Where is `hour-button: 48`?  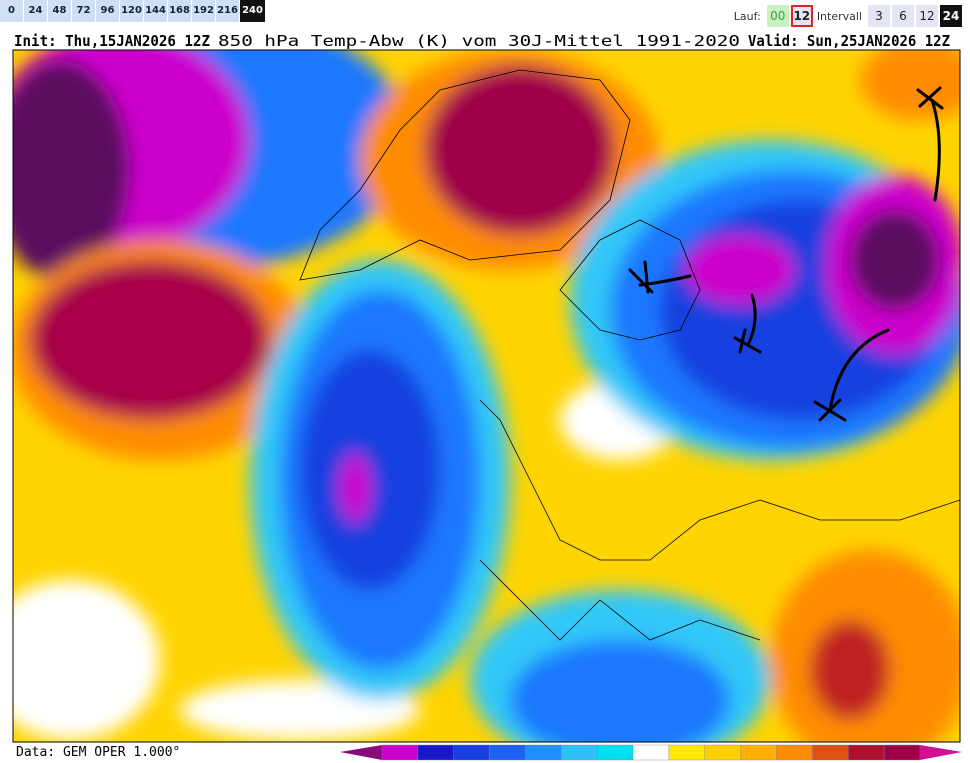
hour-button: 48 is located at coordinates (60, 11).